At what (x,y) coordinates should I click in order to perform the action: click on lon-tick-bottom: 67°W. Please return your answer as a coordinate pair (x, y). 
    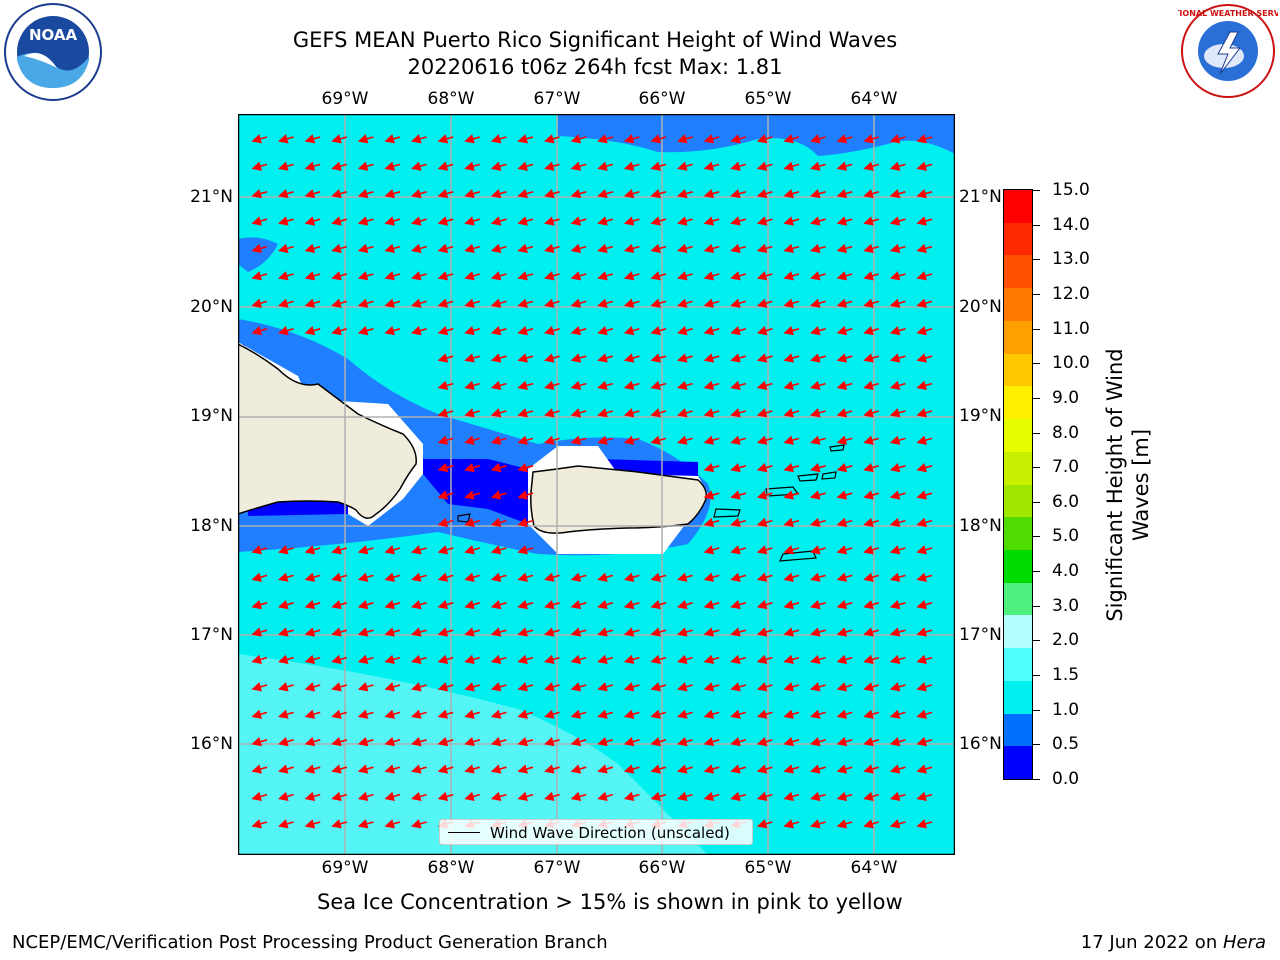
    Looking at the image, I should click on (557, 868).